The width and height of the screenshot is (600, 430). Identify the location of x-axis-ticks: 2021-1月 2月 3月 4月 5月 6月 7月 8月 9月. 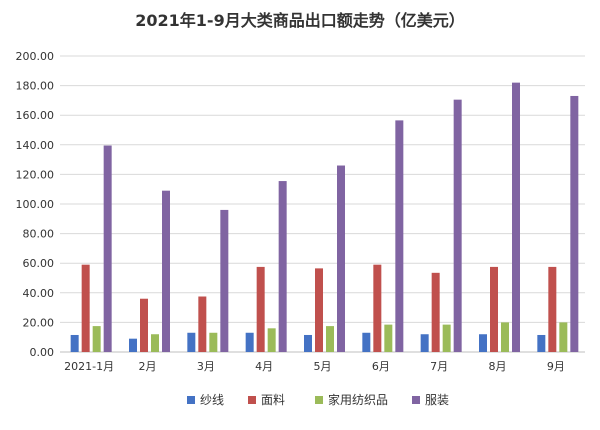
(314, 366).